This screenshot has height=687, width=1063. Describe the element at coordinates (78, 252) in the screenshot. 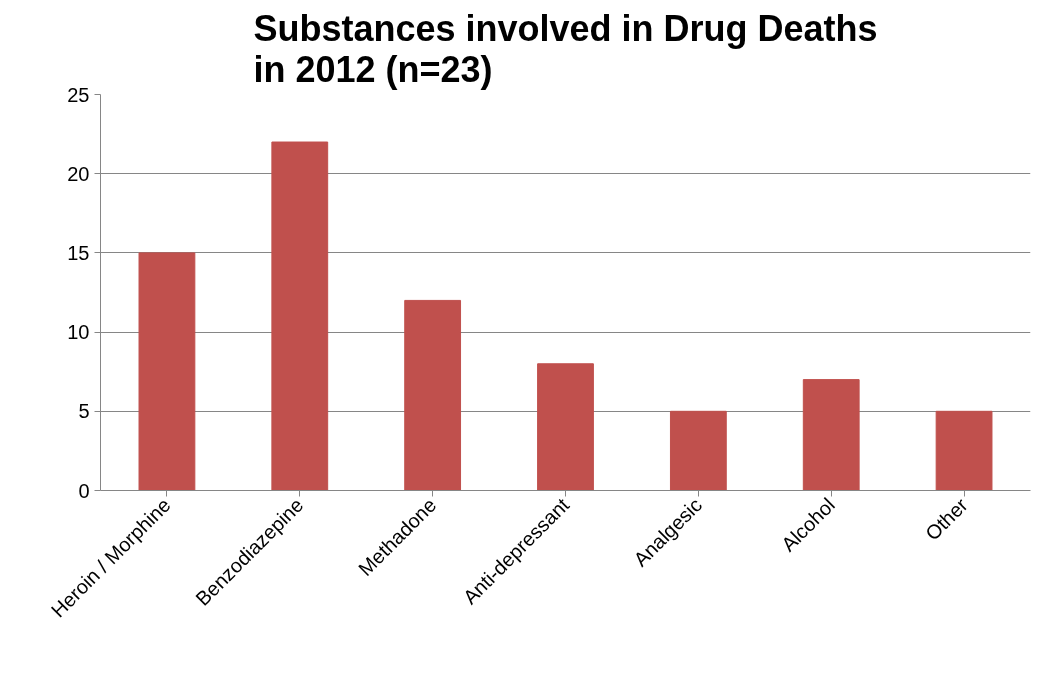

I see `y-tick-label: 15` at that location.